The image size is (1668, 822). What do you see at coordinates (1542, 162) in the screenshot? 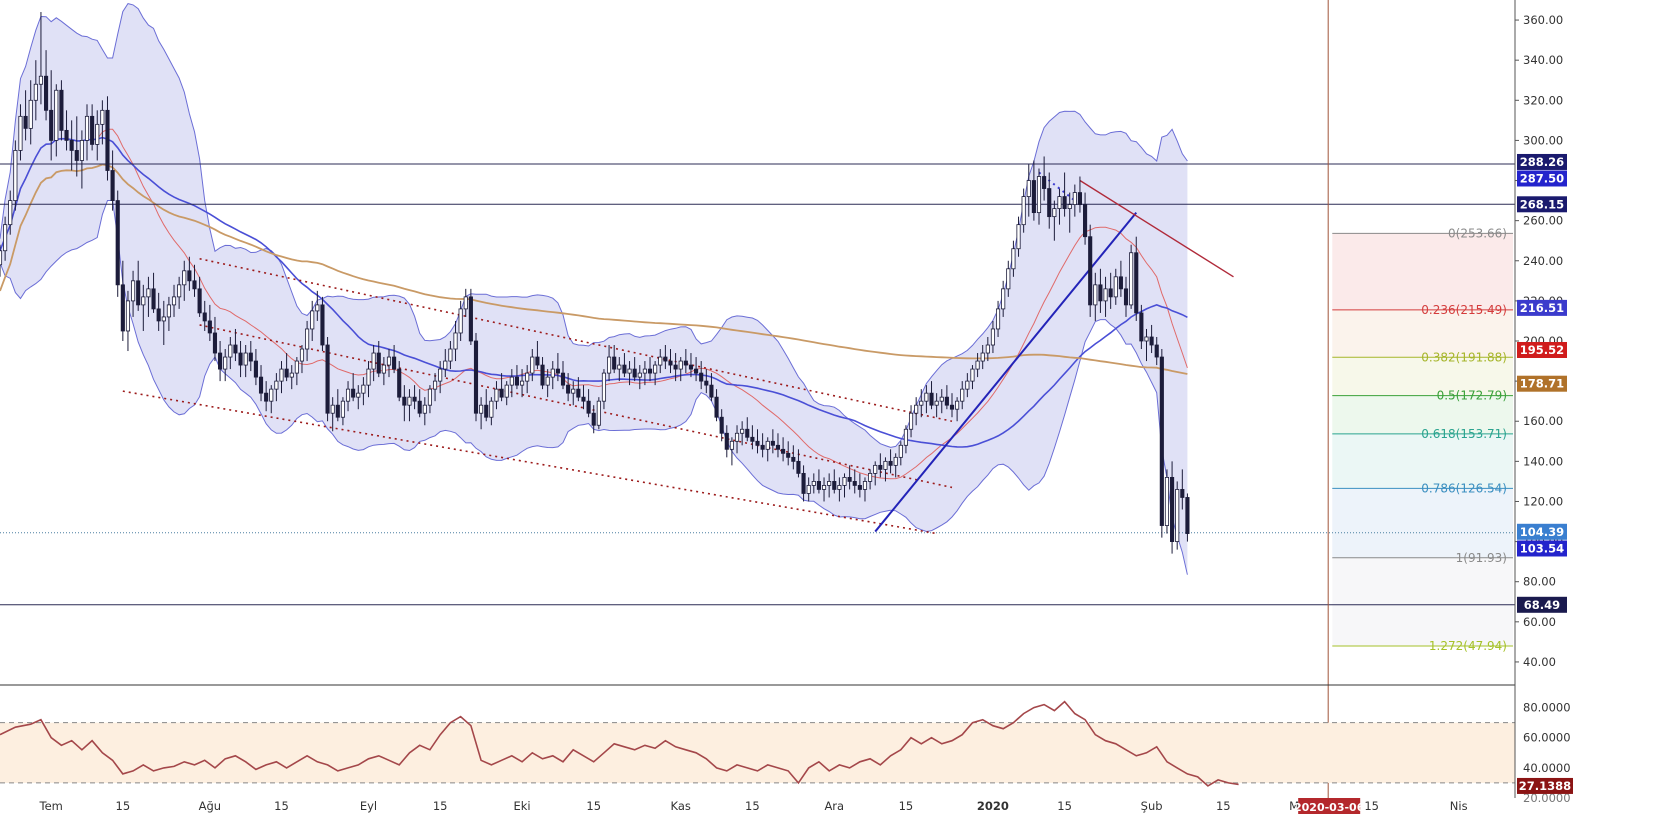
I see `price-level-tag: 288.26` at bounding box center [1542, 162].